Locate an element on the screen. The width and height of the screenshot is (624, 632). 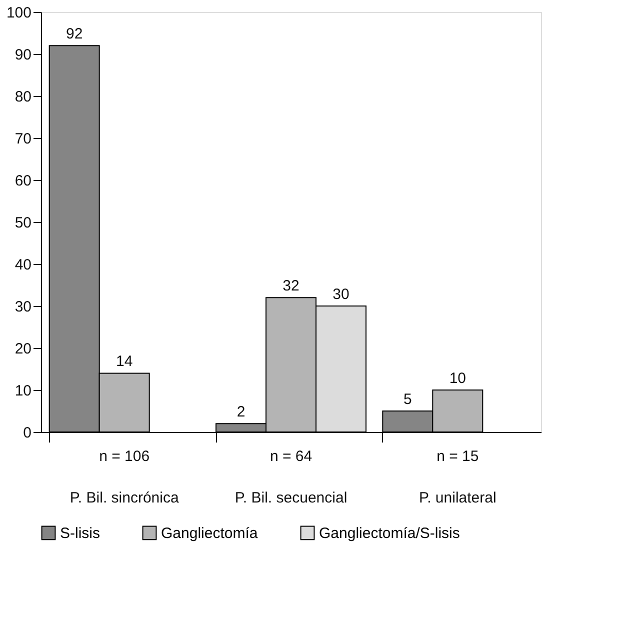
y-tick-label: 50 is located at coordinates (23, 223).